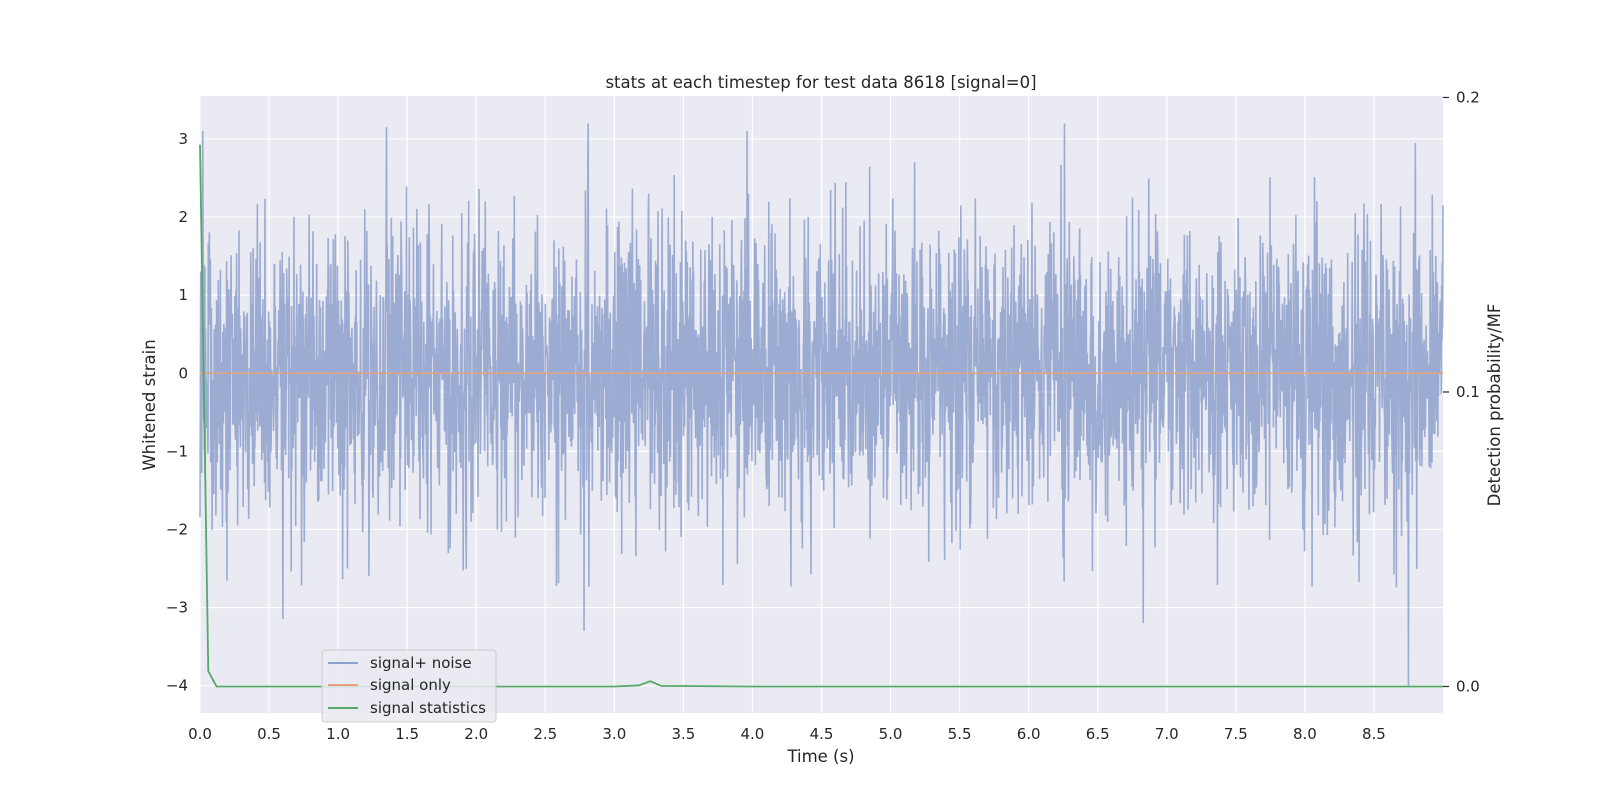 Image resolution: width=1600 pixels, height=800 pixels. Describe the element at coordinates (614, 734) in the screenshot. I see `x-tick-label: 3.0` at that location.